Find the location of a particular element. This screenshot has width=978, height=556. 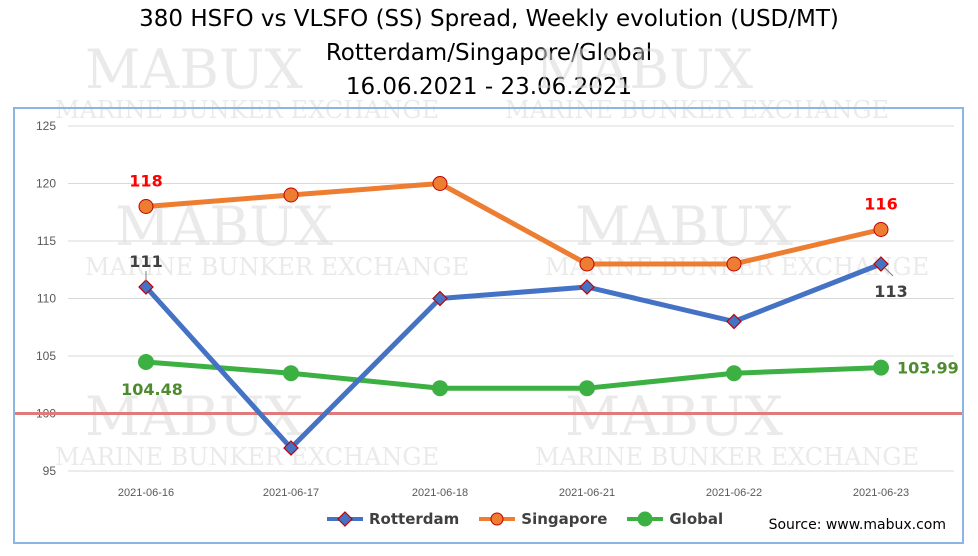

legend-item-rotterdam: Rotterdam is located at coordinates (392, 519).